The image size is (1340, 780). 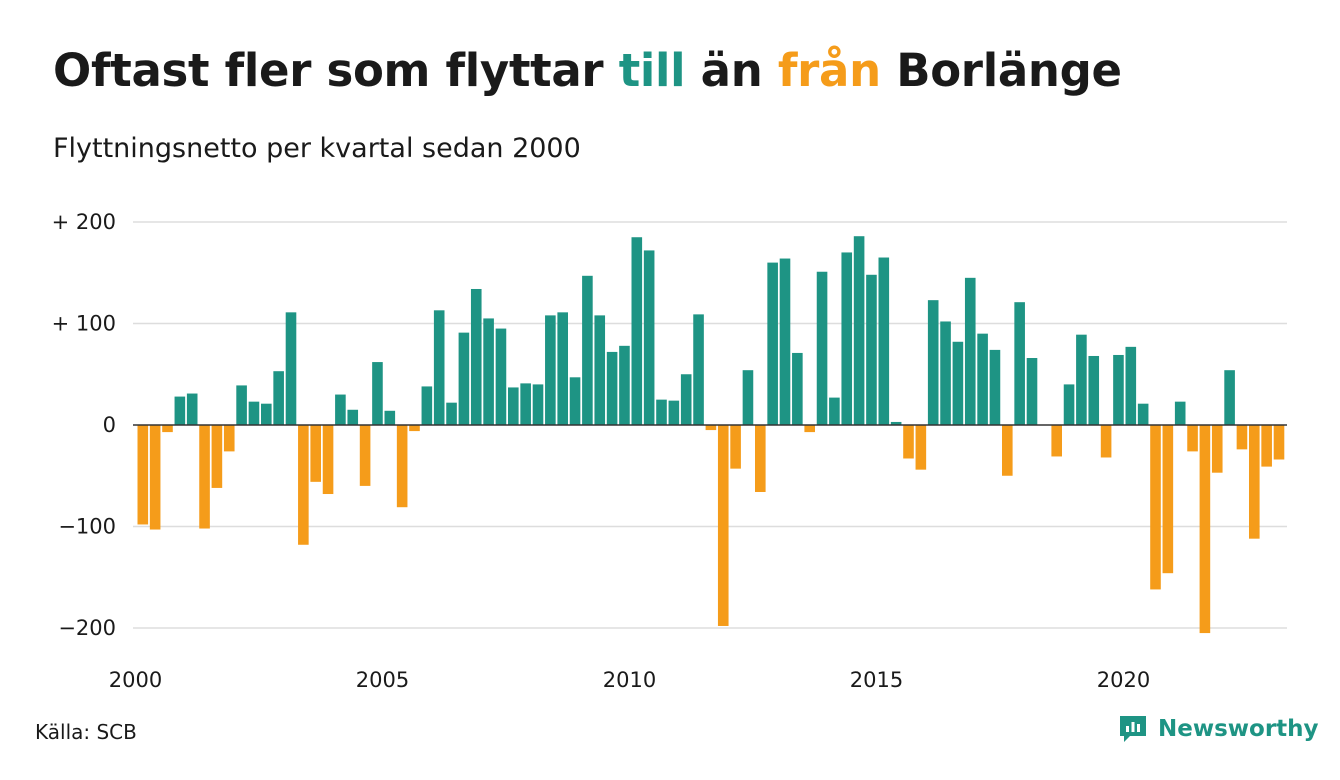 I want to click on title-part-3: Borlänge, so click(x=1001, y=70).